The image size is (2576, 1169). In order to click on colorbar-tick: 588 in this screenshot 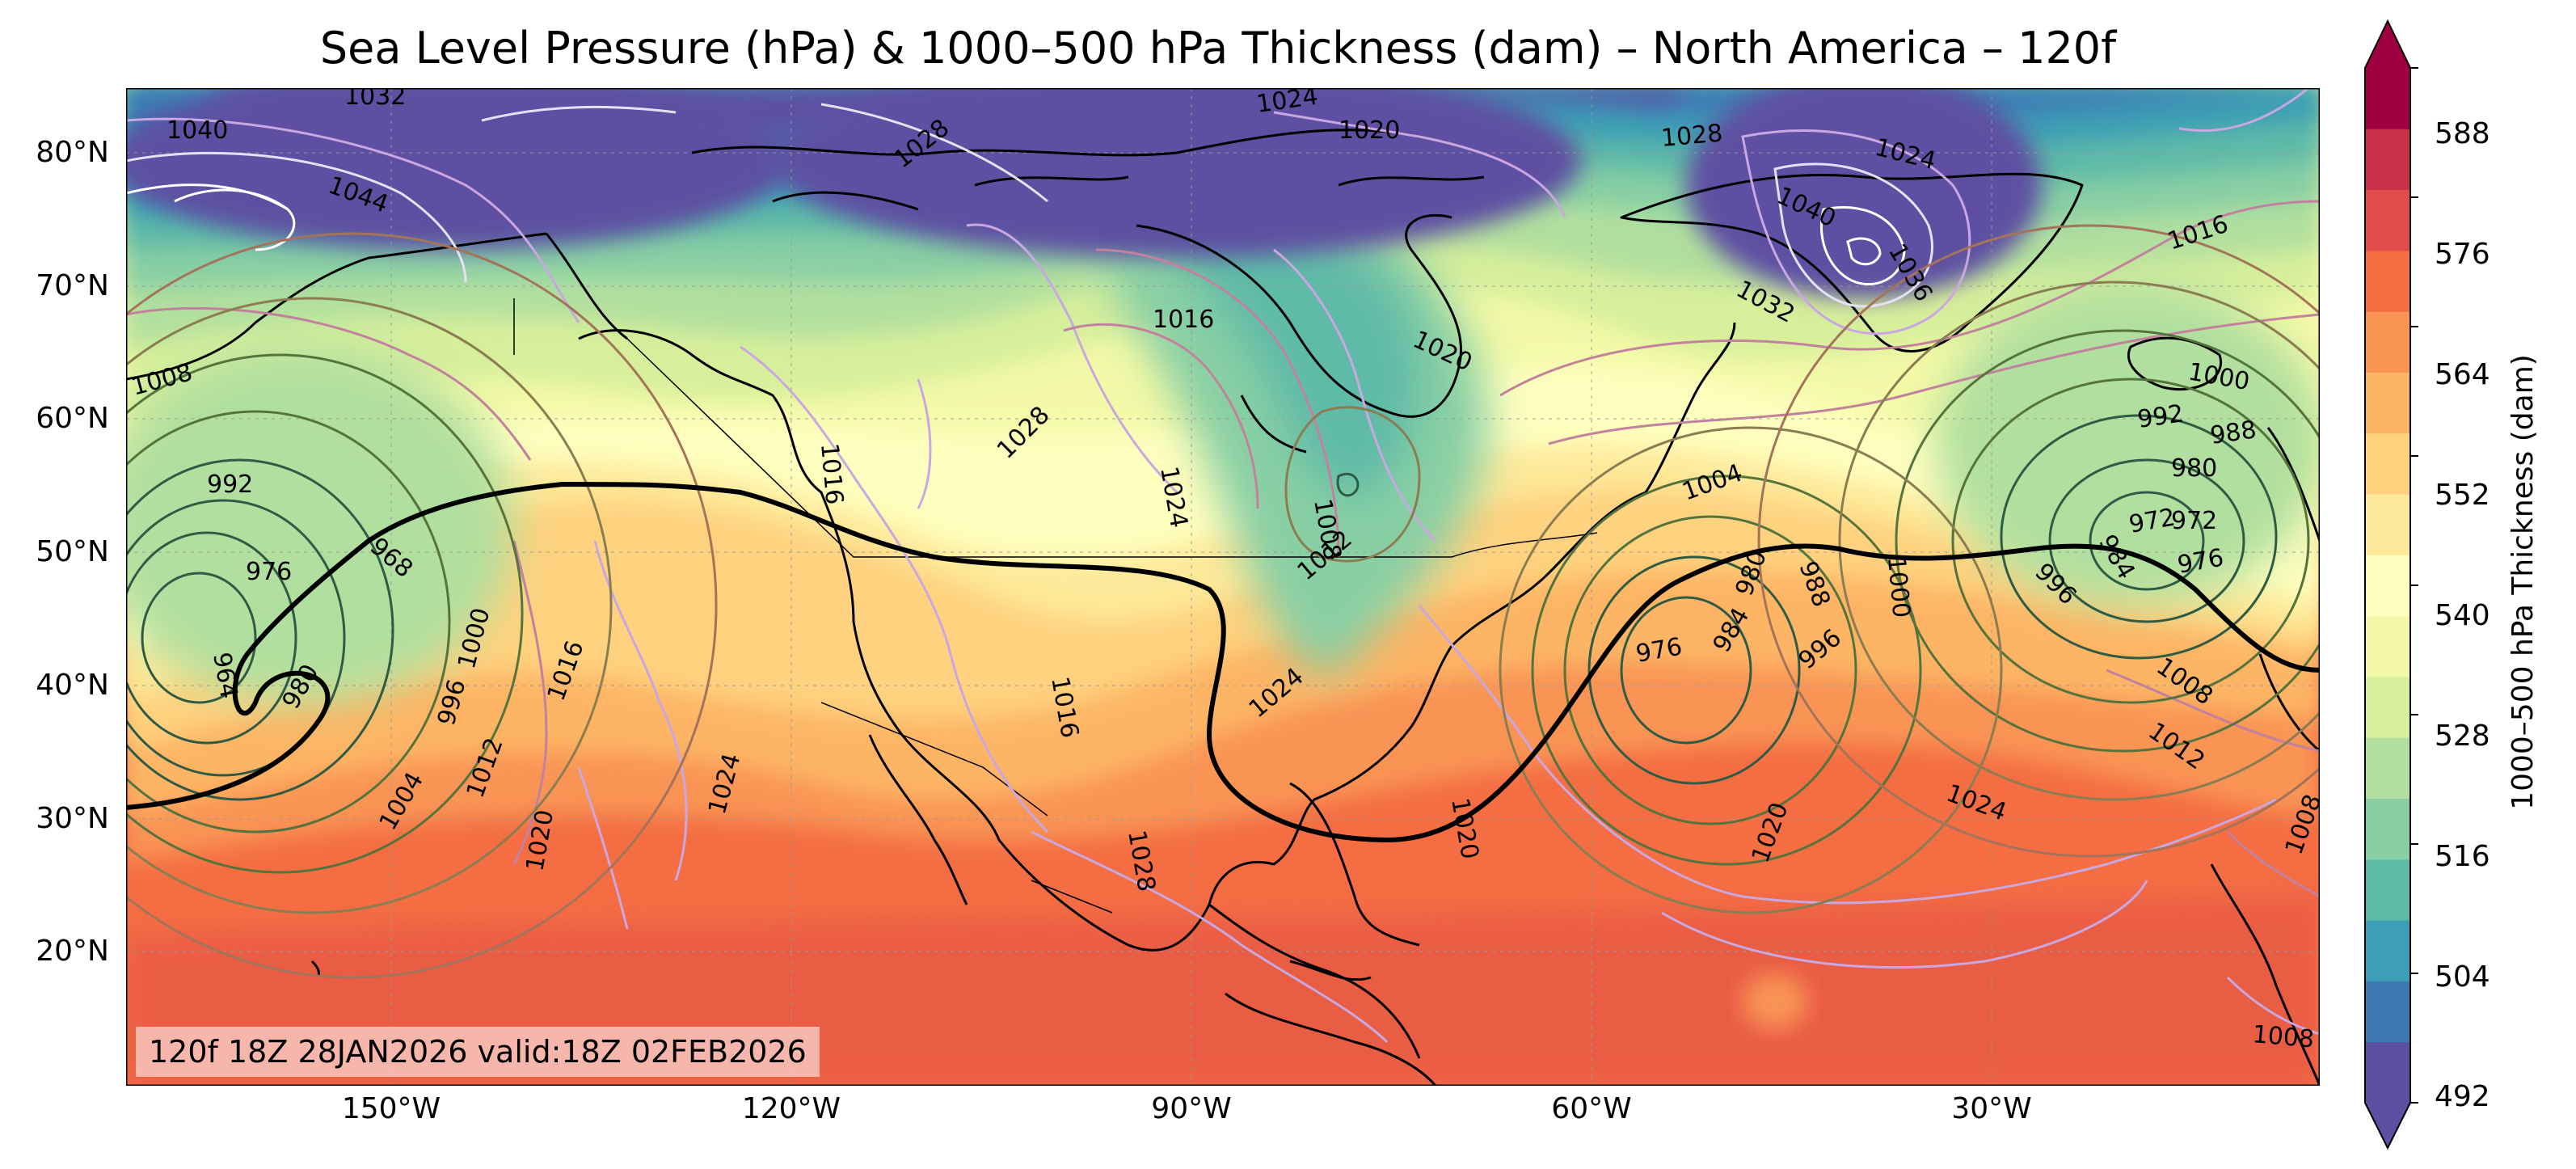, I will do `click(2462, 133)`.